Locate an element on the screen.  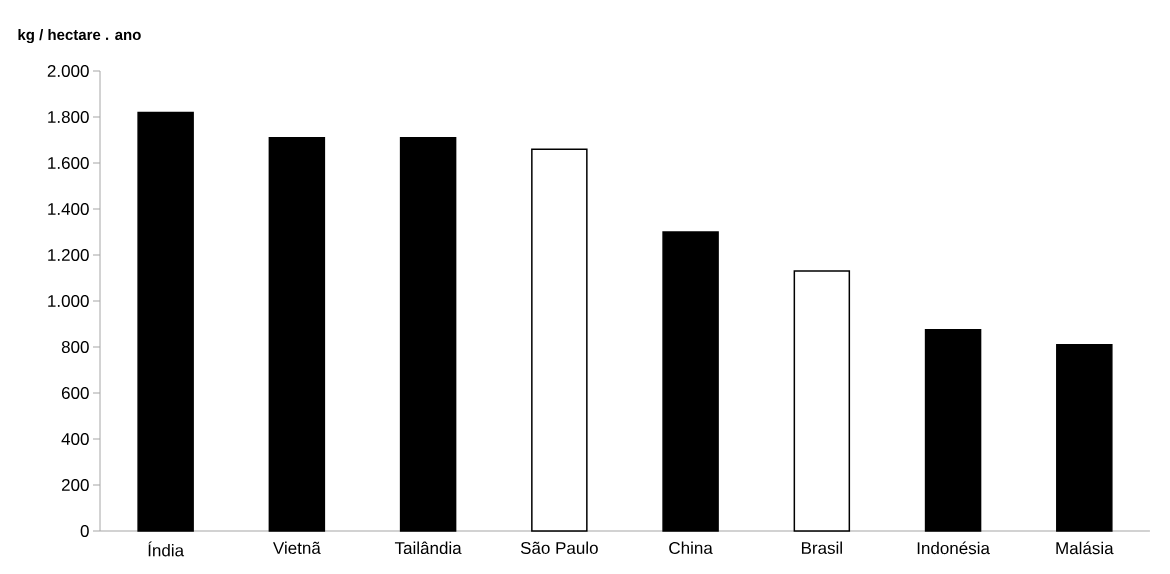
y-tick-label: 0 is located at coordinates (84, 531).